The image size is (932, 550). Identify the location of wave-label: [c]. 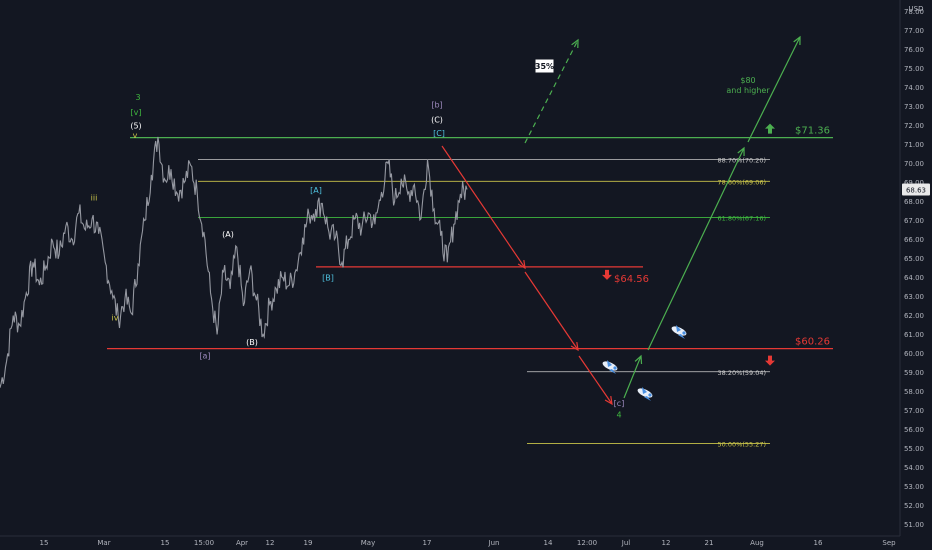
(619, 403).